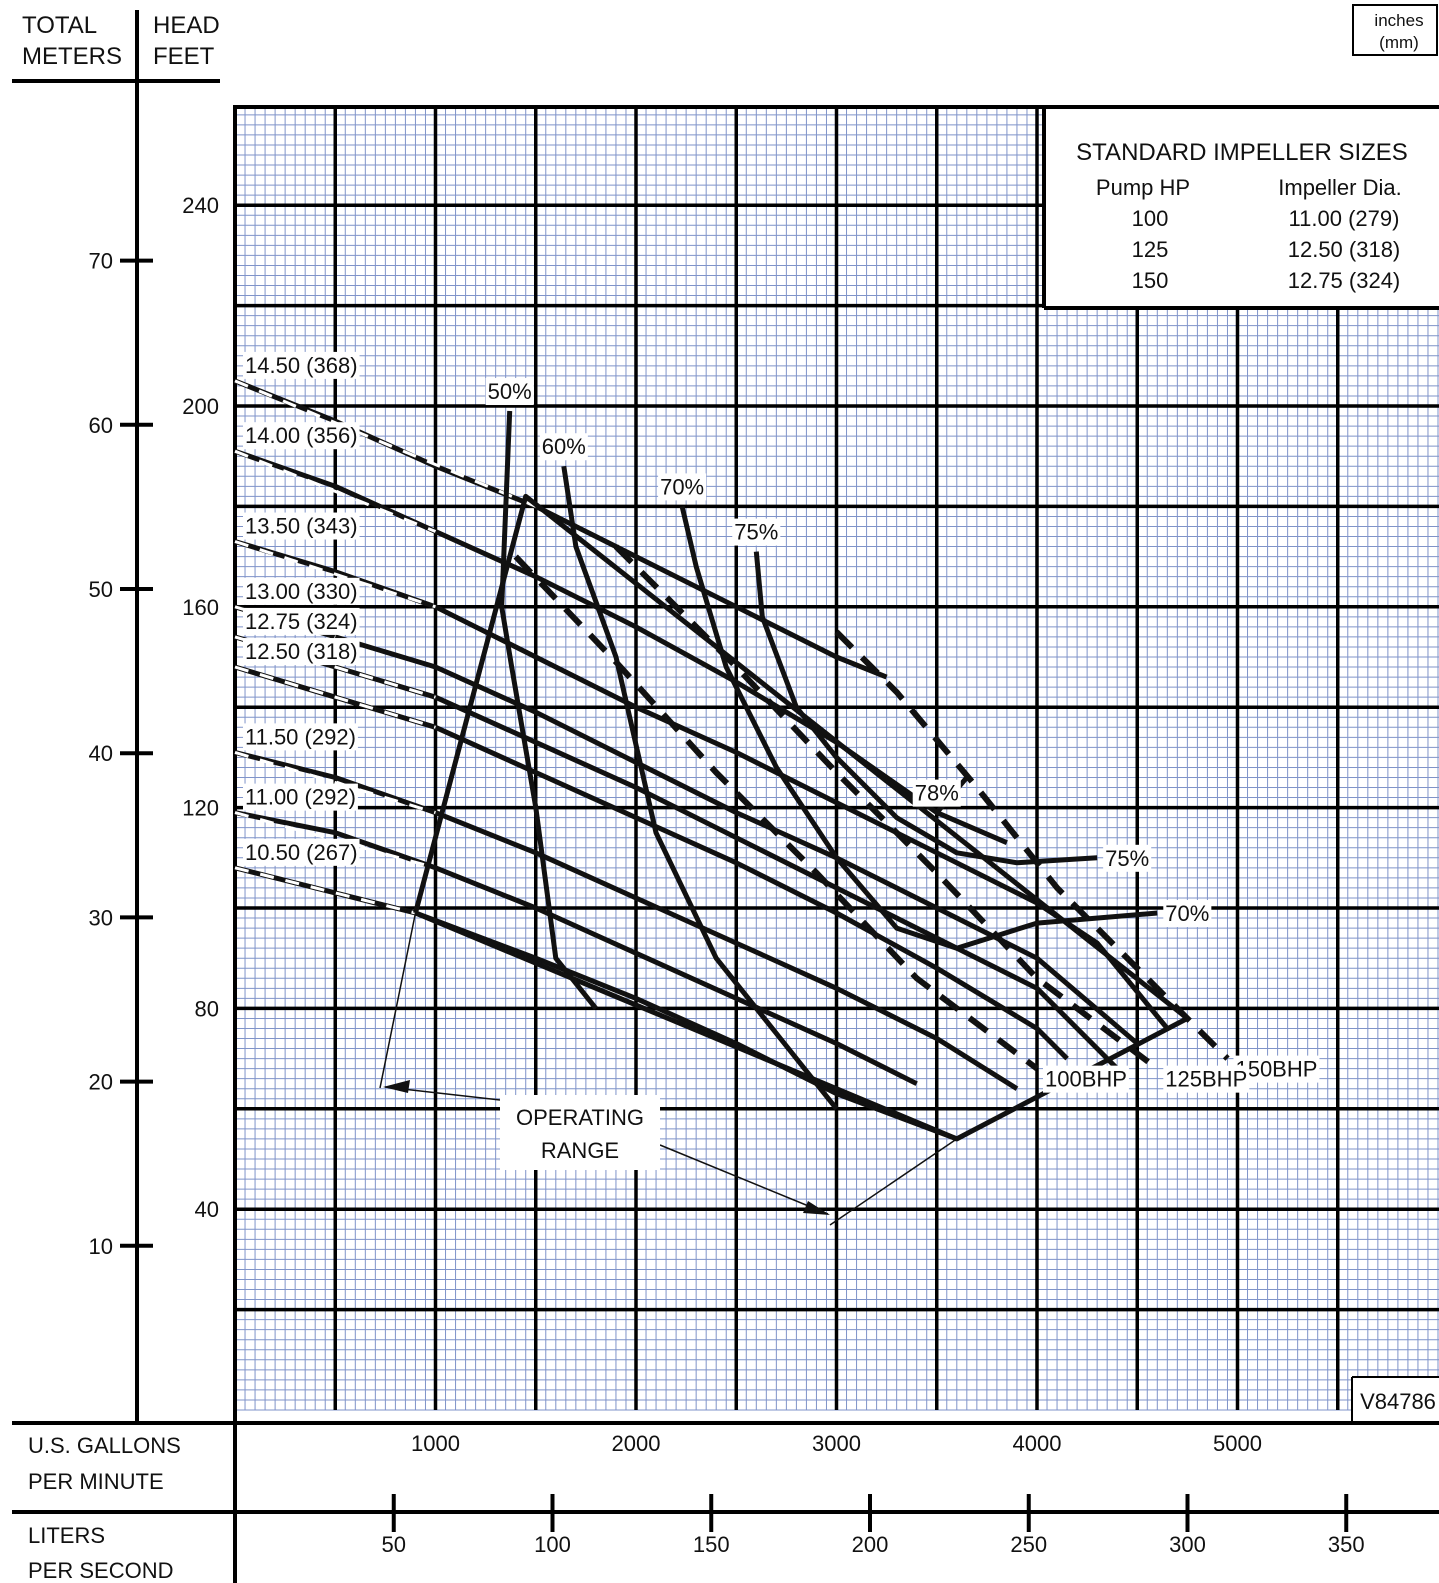 This screenshot has height=1583, width=1439. Describe the element at coordinates (200, 607) in the screenshot. I see `y-feet-tick-label: 160` at that location.